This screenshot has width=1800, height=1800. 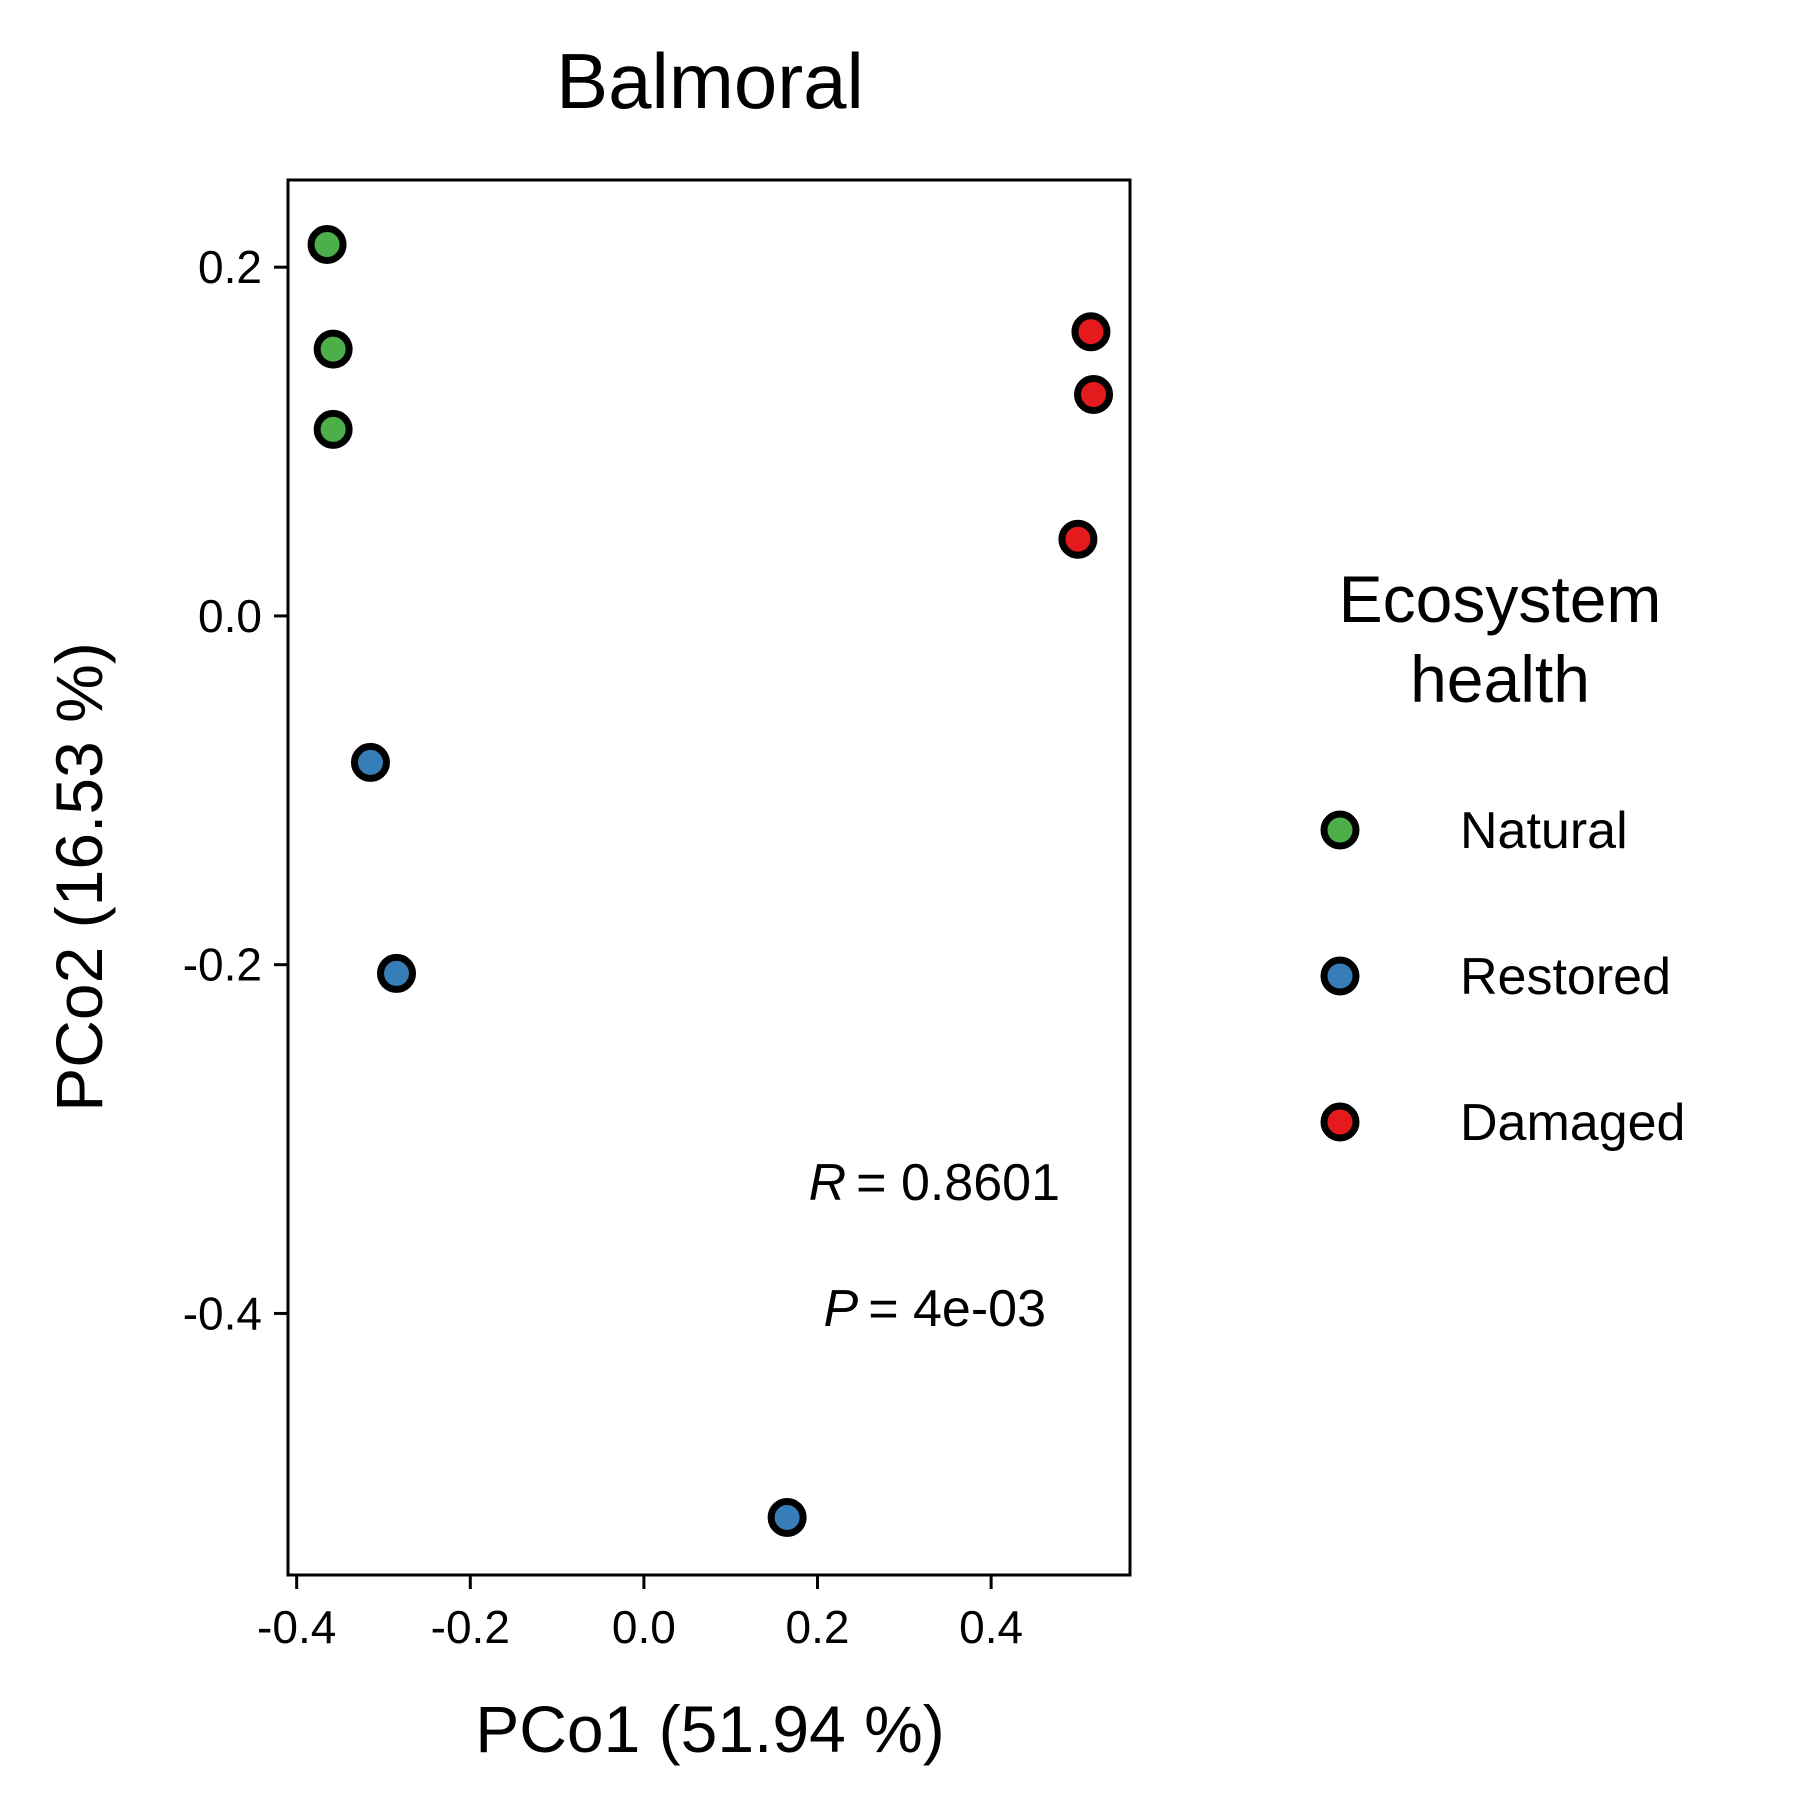 I want to click on x-axis-ticks: -0.4 -0.2 0.0 0.2 0.4, so click(x=640, y=1614).